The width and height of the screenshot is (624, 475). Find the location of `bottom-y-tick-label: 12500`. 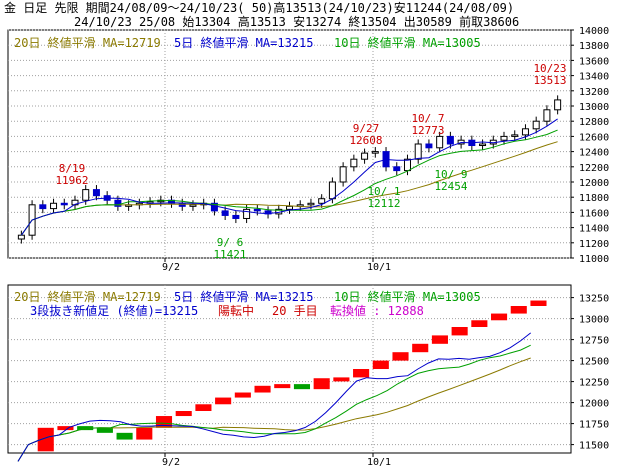

bottom-y-tick-label: 12500 is located at coordinates (594, 362).